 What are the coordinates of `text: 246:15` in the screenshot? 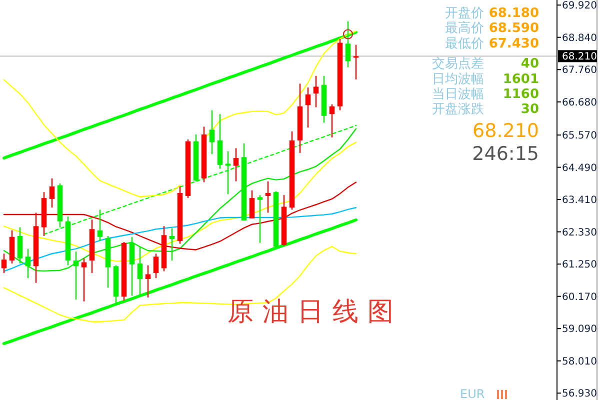 It's located at (505, 154).